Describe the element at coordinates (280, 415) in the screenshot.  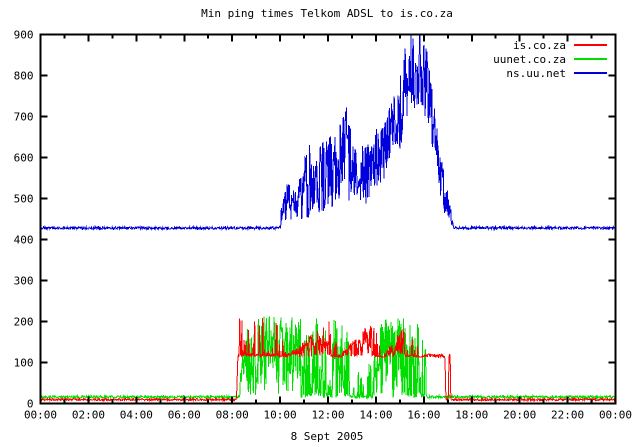
I see `x-tick-label: 10:00` at that location.